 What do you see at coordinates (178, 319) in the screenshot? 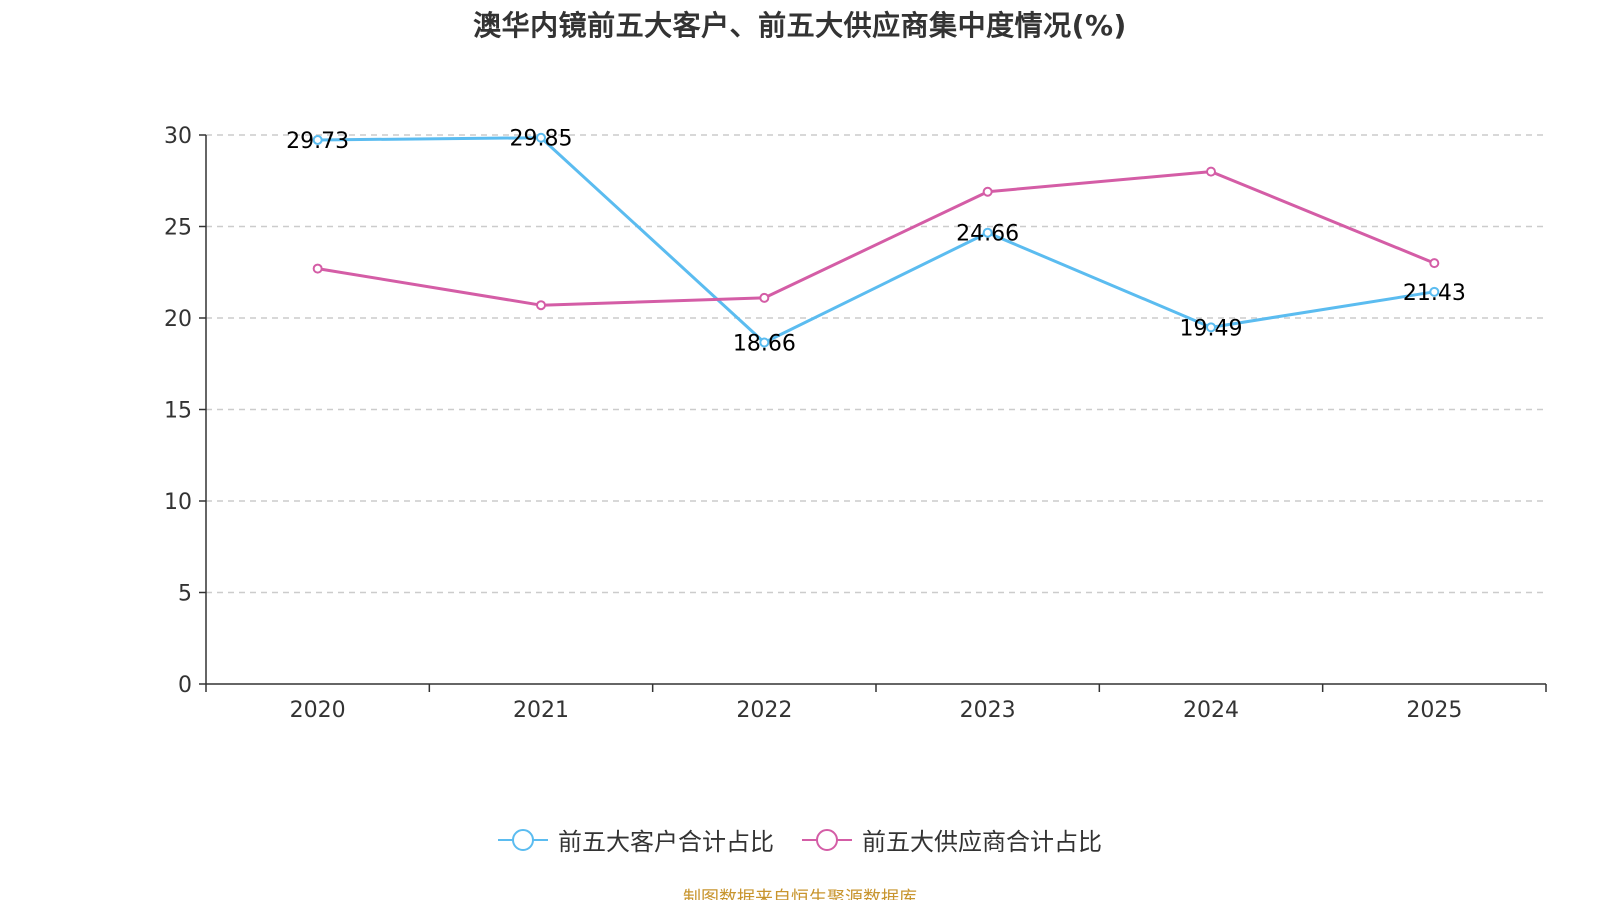
I see `y-tick-label-20: 20` at bounding box center [178, 319].